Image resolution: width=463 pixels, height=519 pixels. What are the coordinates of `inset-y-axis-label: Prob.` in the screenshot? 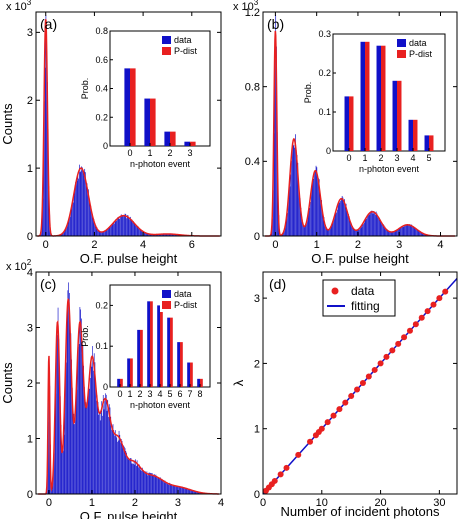 It's located at (308, 93).